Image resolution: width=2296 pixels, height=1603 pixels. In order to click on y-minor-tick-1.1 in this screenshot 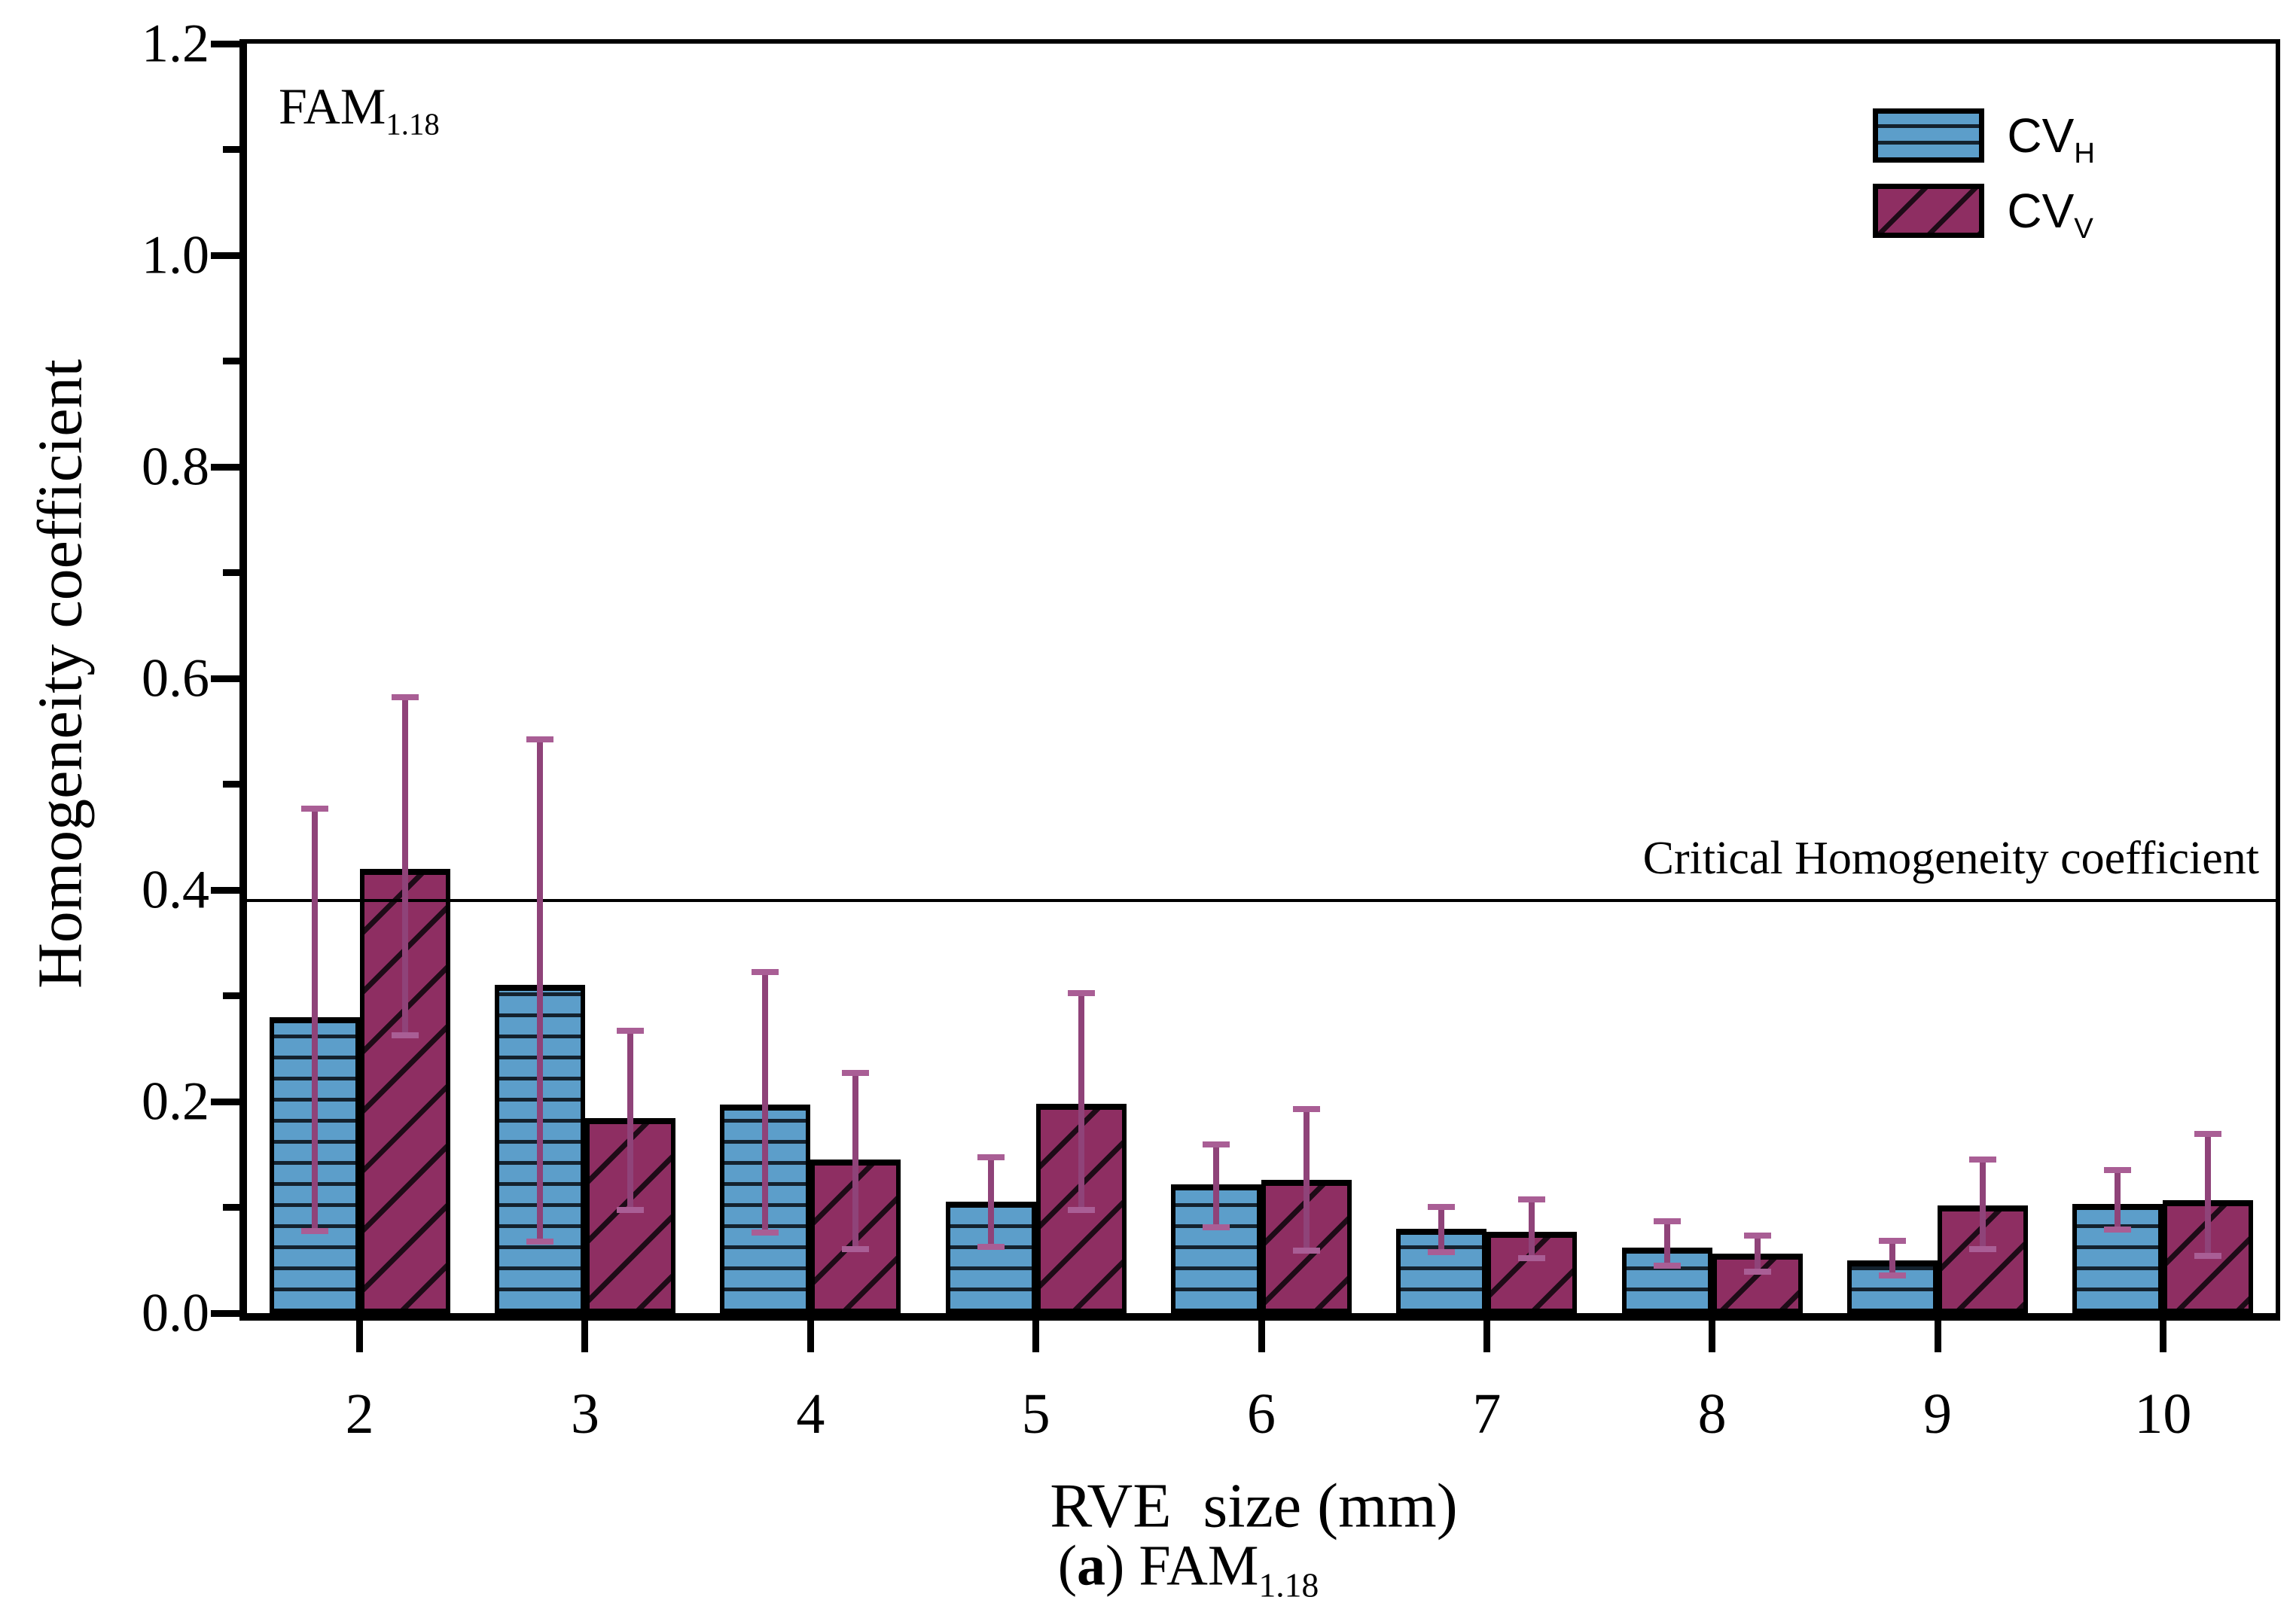, I will do `click(231, 150)`.